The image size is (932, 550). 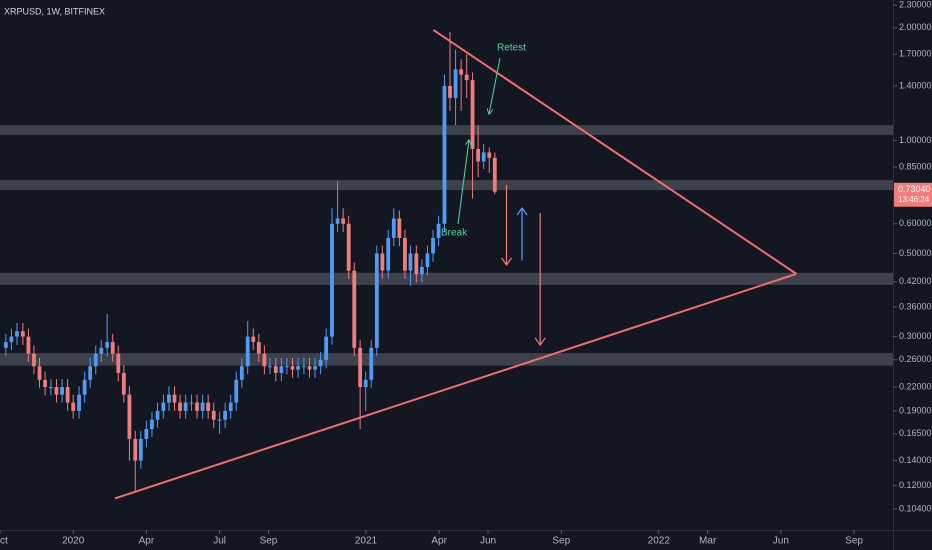 I want to click on x-tick-label: Mar, so click(x=708, y=541).